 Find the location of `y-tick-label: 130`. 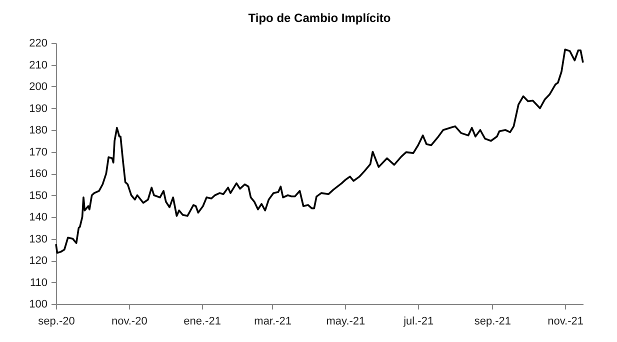

y-tick-label: 130 is located at coordinates (38, 239).